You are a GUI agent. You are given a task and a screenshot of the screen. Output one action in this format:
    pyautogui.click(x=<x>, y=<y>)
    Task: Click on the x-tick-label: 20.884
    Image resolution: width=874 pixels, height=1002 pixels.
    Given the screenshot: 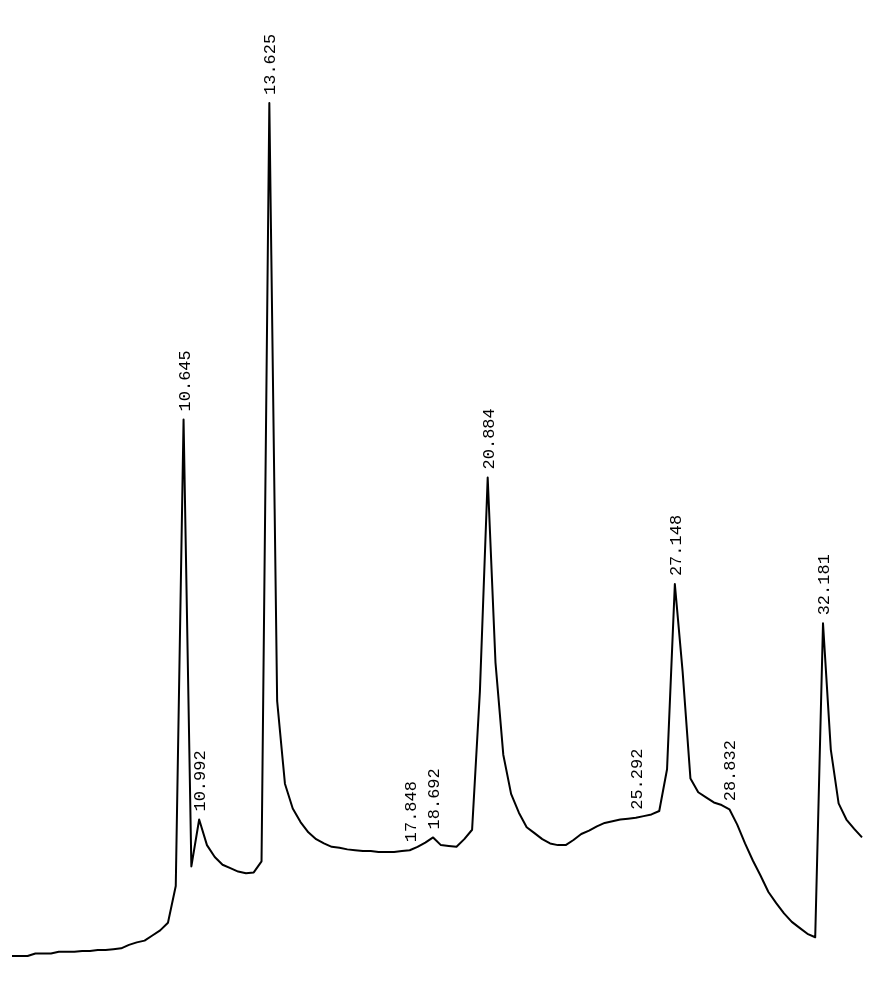 What is the action you would take?
    pyautogui.click(x=489, y=439)
    